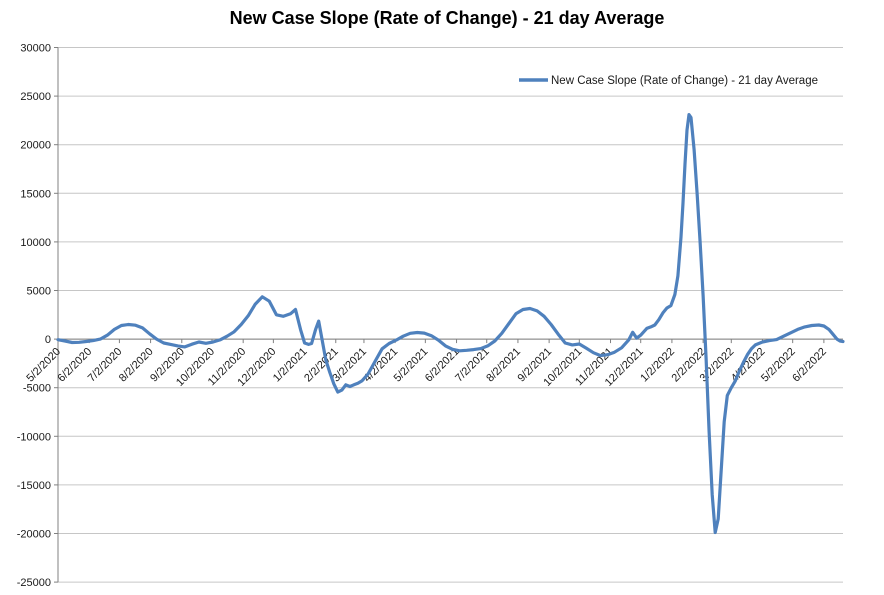 The width and height of the screenshot is (884, 595). Describe the element at coordinates (35, 194) in the screenshot. I see `y-axis-tick-label: 15000` at that location.